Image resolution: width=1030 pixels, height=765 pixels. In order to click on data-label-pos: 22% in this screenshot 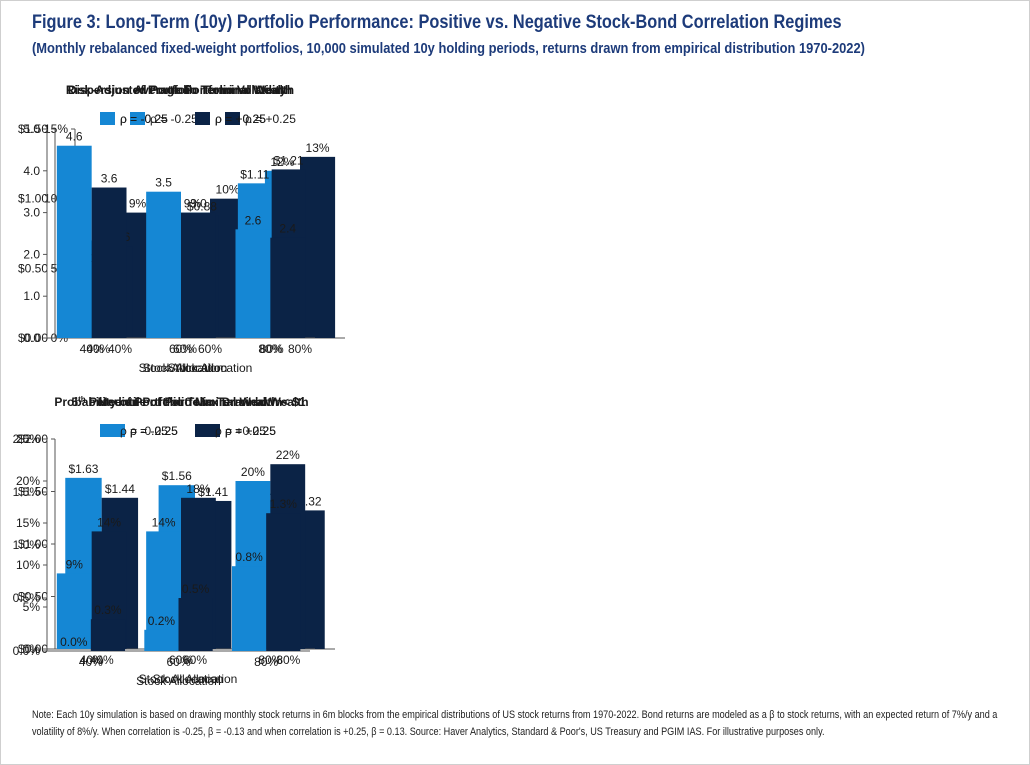, I will do `click(288, 455)`.